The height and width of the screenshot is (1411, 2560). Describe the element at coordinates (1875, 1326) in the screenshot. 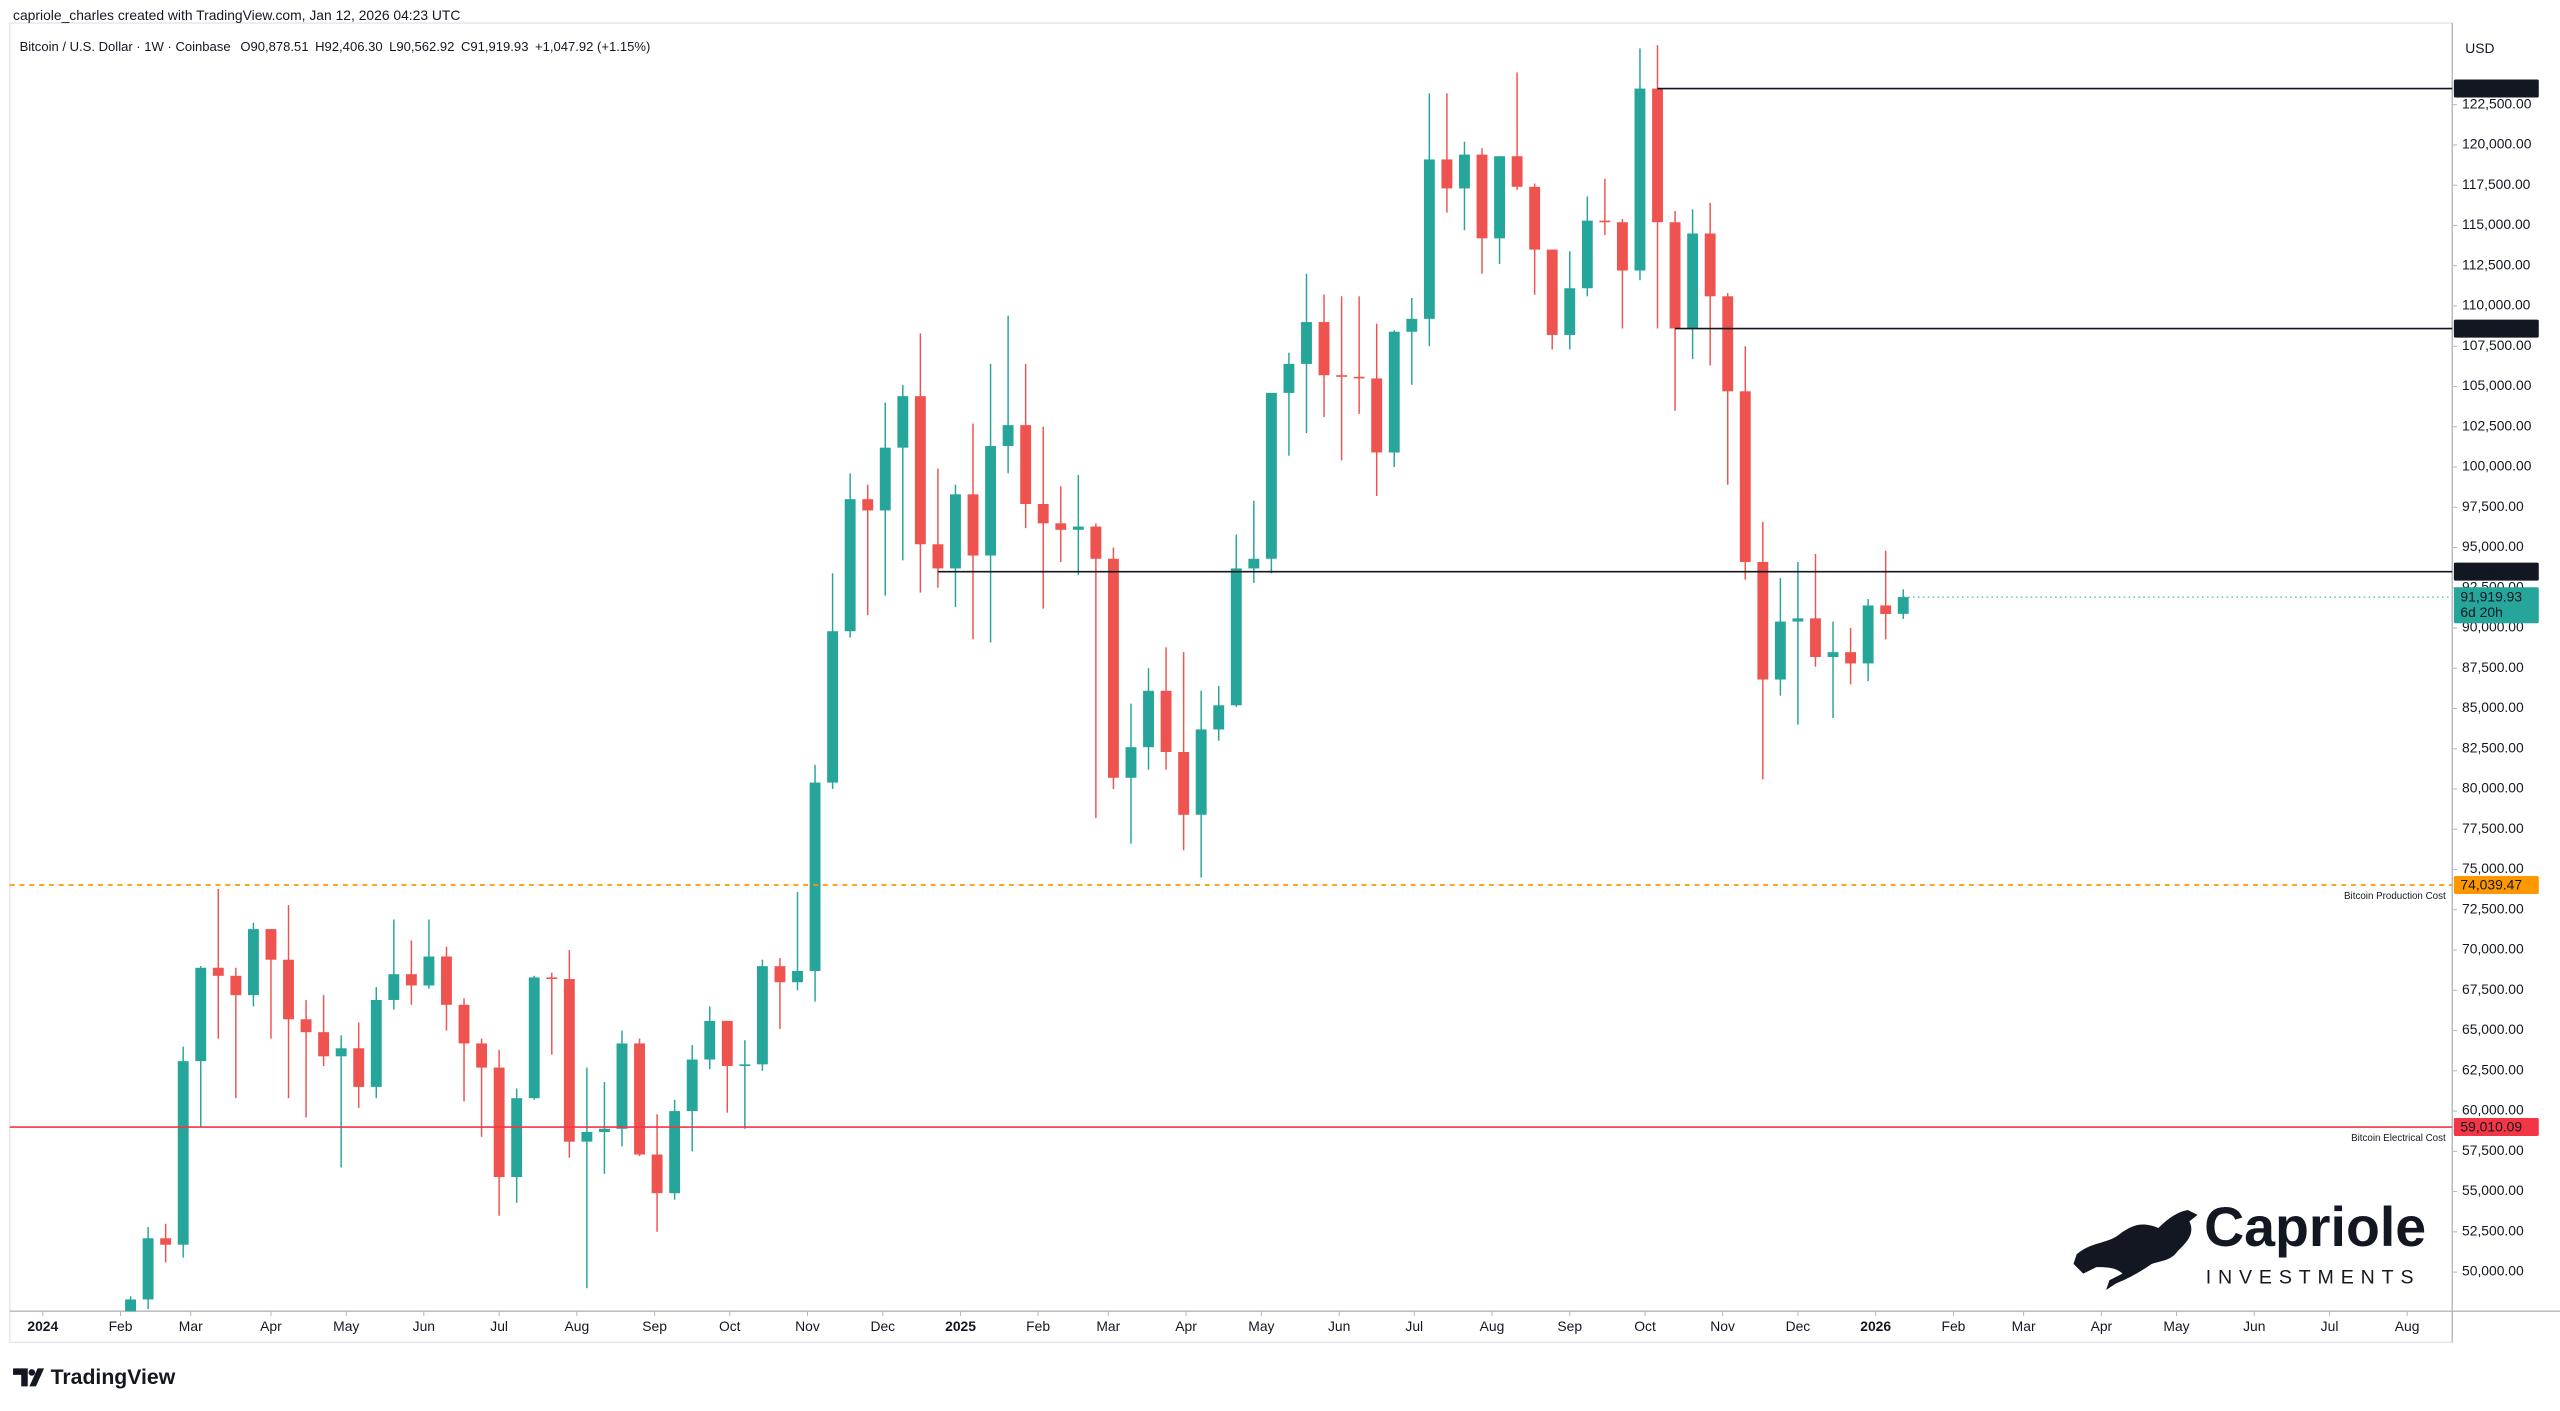

I see `x-tick-label: 2026` at that location.